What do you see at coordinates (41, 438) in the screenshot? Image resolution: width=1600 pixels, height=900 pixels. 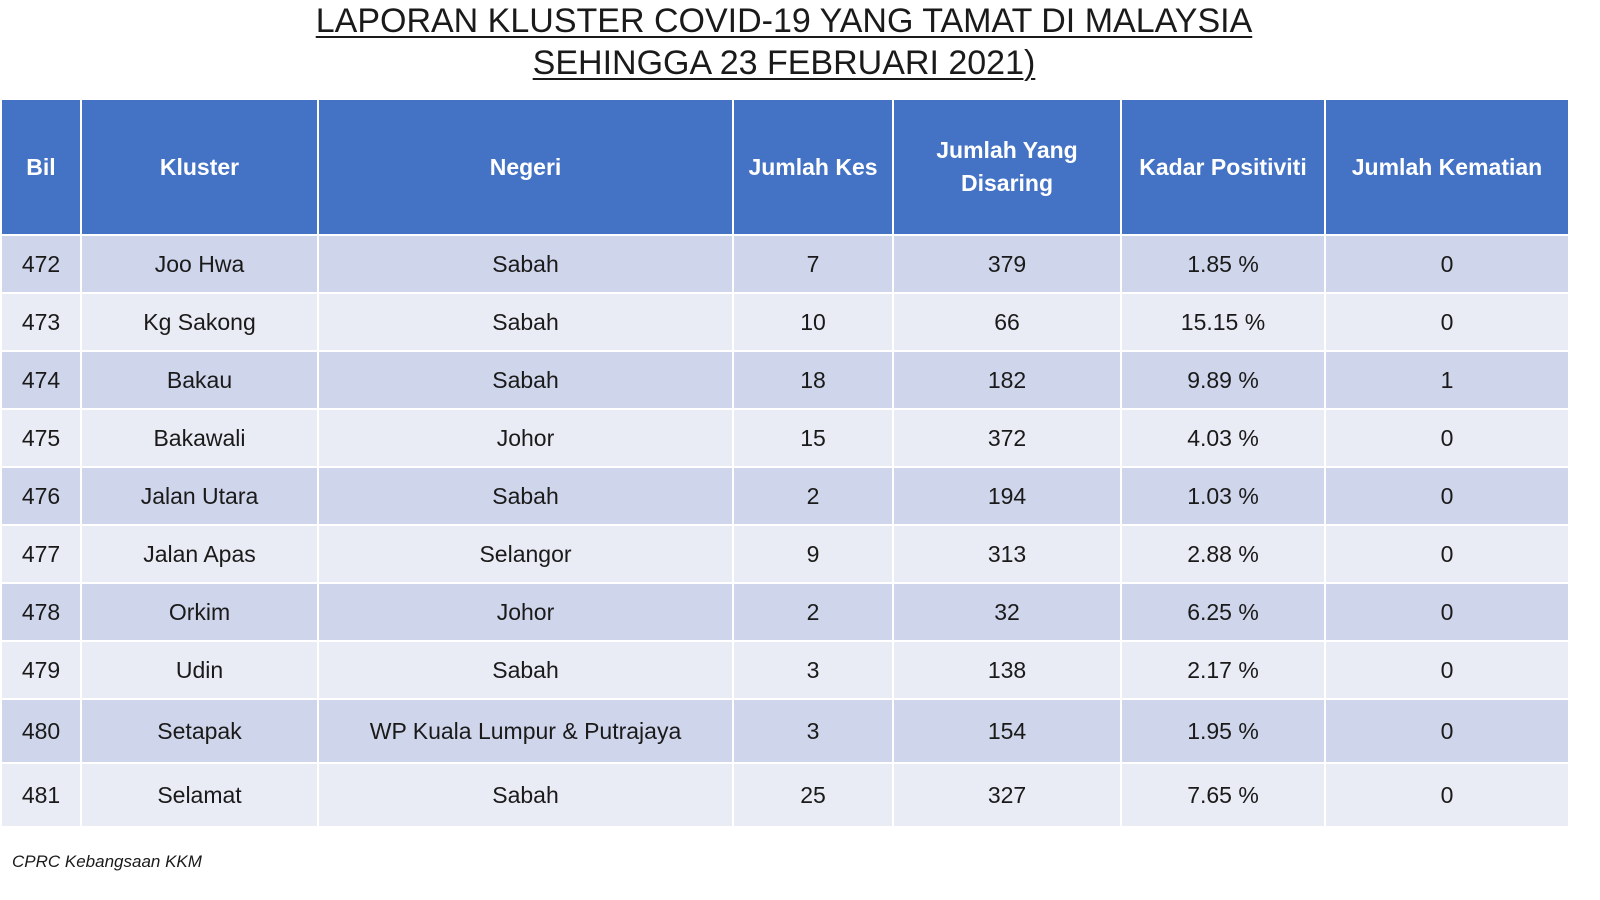 I see `cell-bil: 475` at bounding box center [41, 438].